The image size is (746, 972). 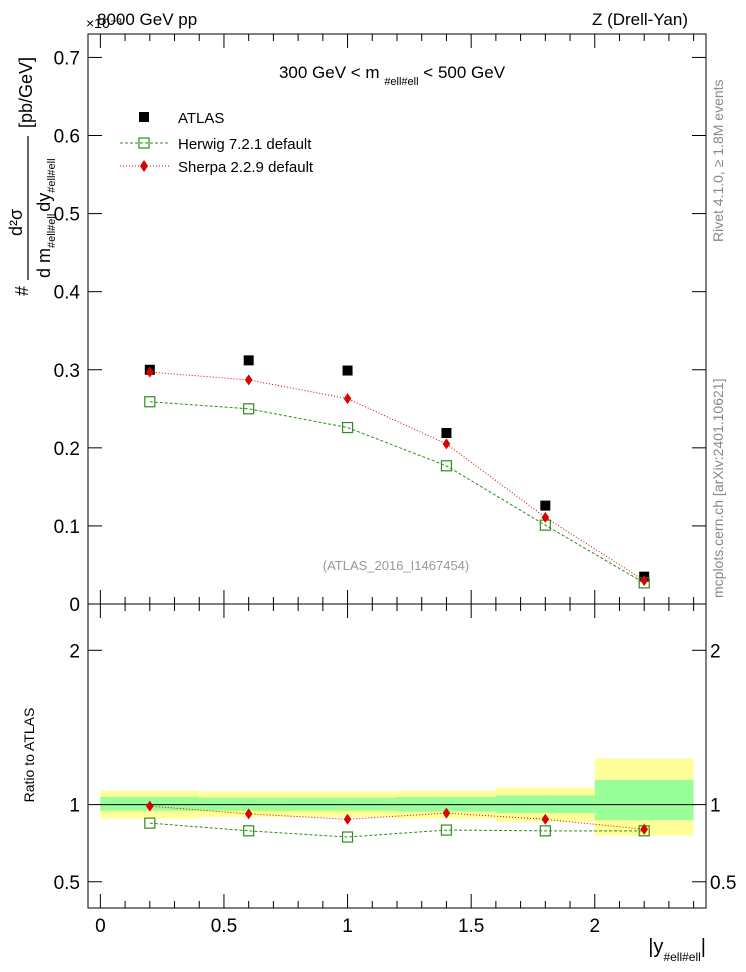 I want to click on rivet-label: Rivet 4.1.0, ≥ 1.8M events, so click(x=718, y=160).